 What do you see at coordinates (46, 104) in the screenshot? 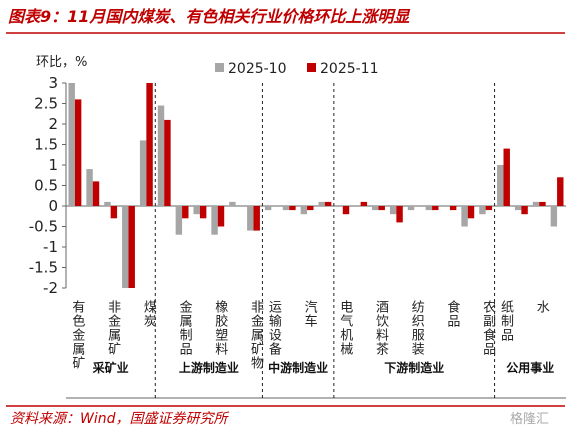
I see `y-tick-label: 2.5` at bounding box center [46, 104].